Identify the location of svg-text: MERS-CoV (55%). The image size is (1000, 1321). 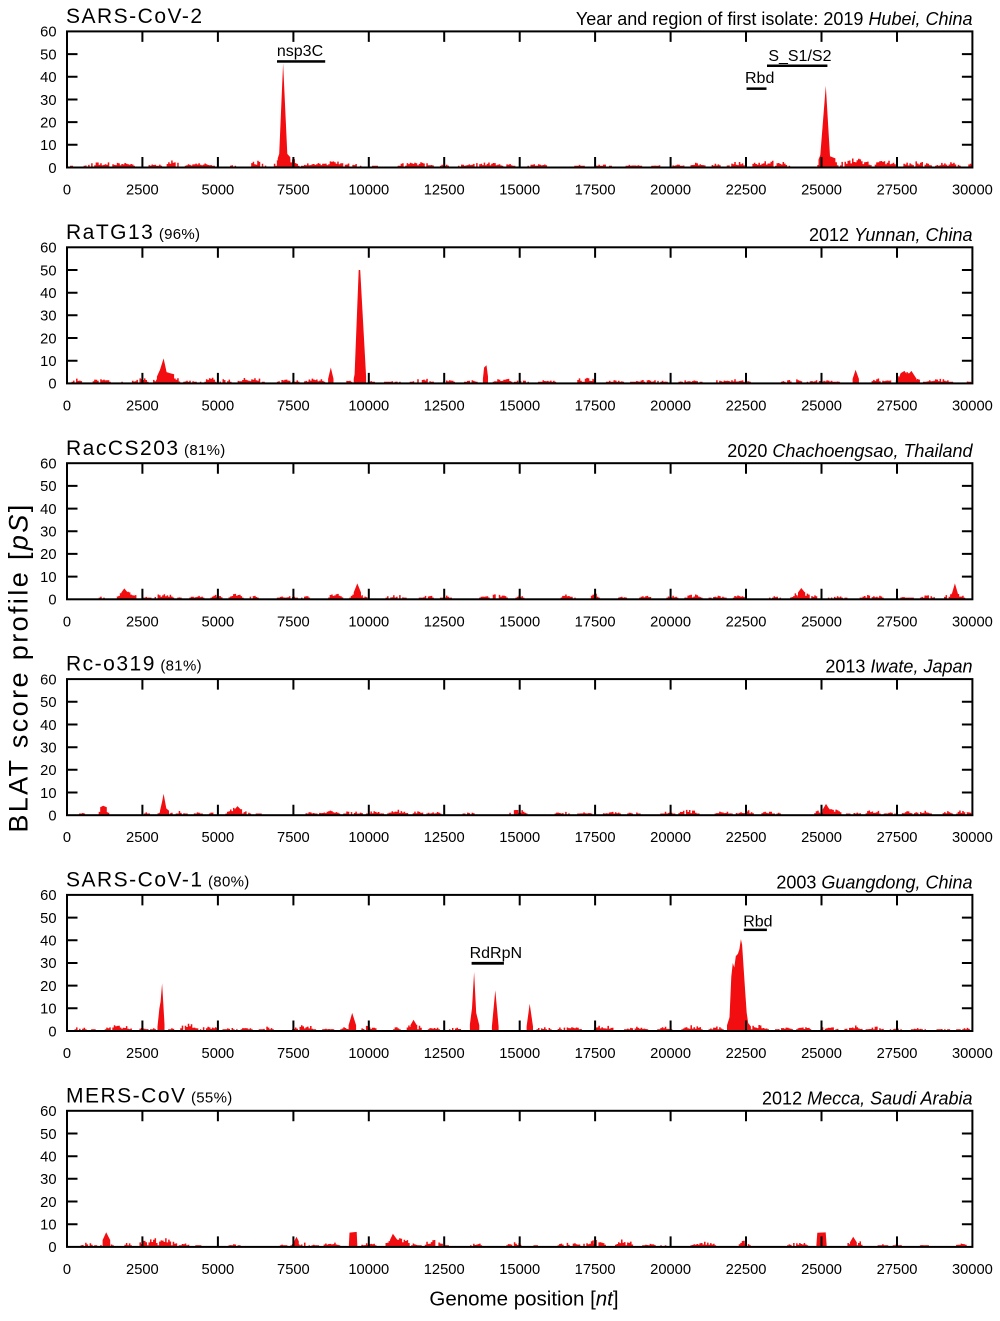
(149, 1095).